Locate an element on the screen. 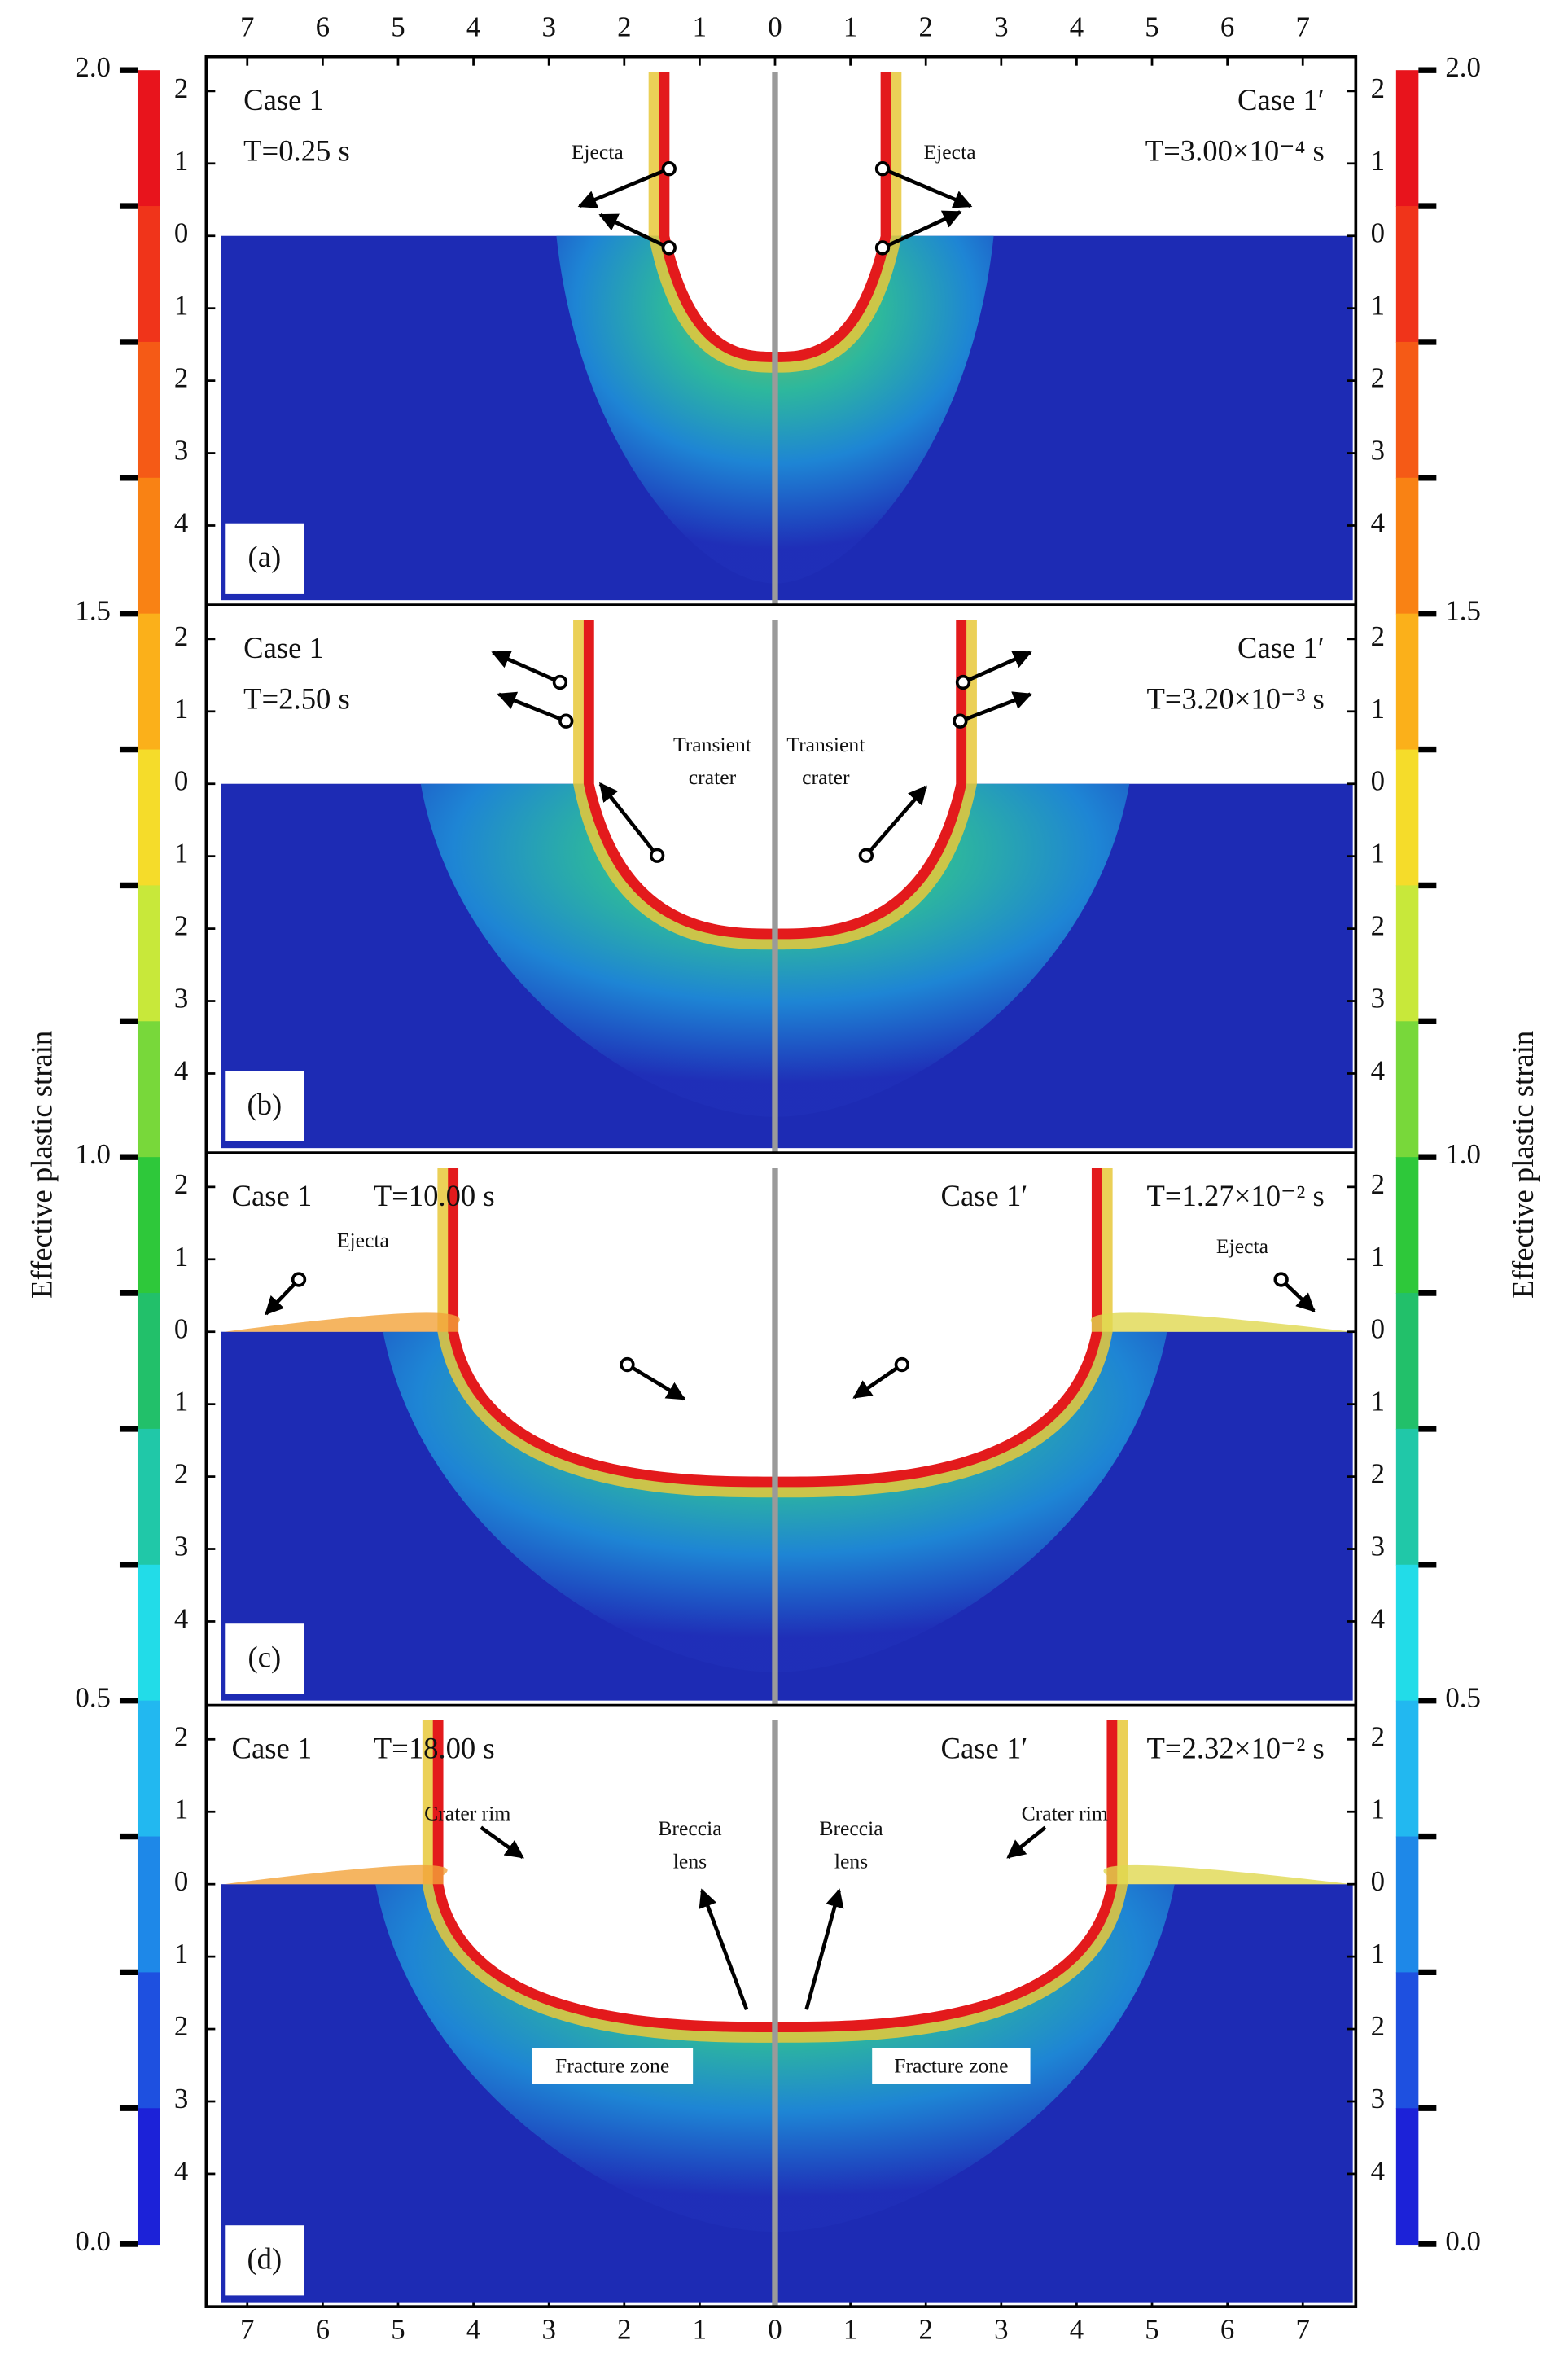 The height and width of the screenshot is (2353, 1568). x-tick-label: 1 is located at coordinates (700, 2329).